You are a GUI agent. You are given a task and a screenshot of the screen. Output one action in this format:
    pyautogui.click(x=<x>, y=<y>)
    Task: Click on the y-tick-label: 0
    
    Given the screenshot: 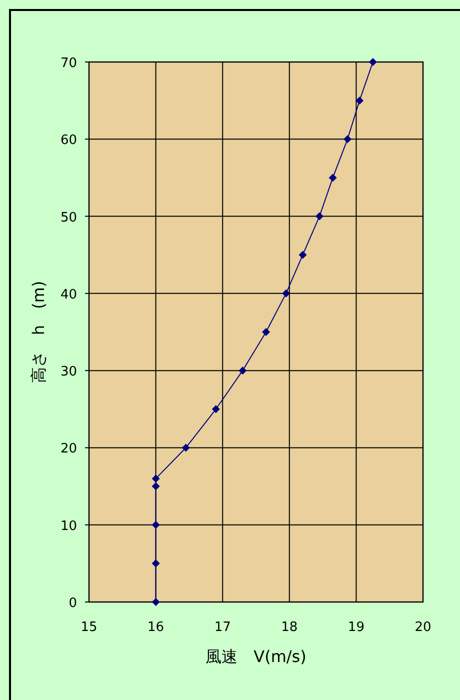 What is the action you would take?
    pyautogui.click(x=72, y=603)
    